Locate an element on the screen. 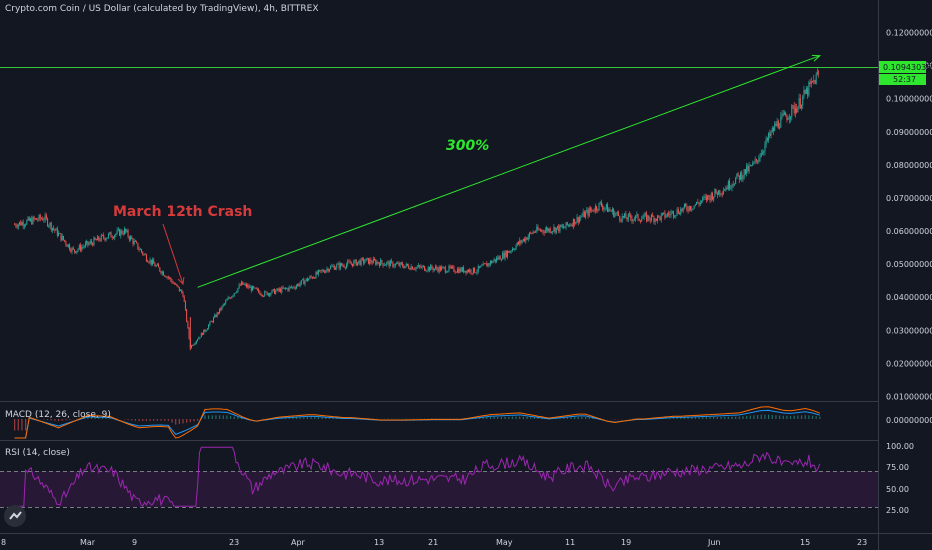  tradingview-logo-icon is located at coordinates (15, 516).